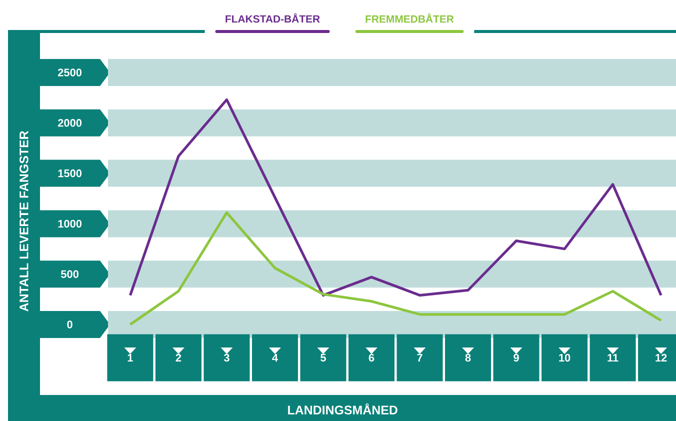 This screenshot has width=676, height=421. What do you see at coordinates (371, 358) in the screenshot?
I see `x-tick-label: 6` at bounding box center [371, 358].